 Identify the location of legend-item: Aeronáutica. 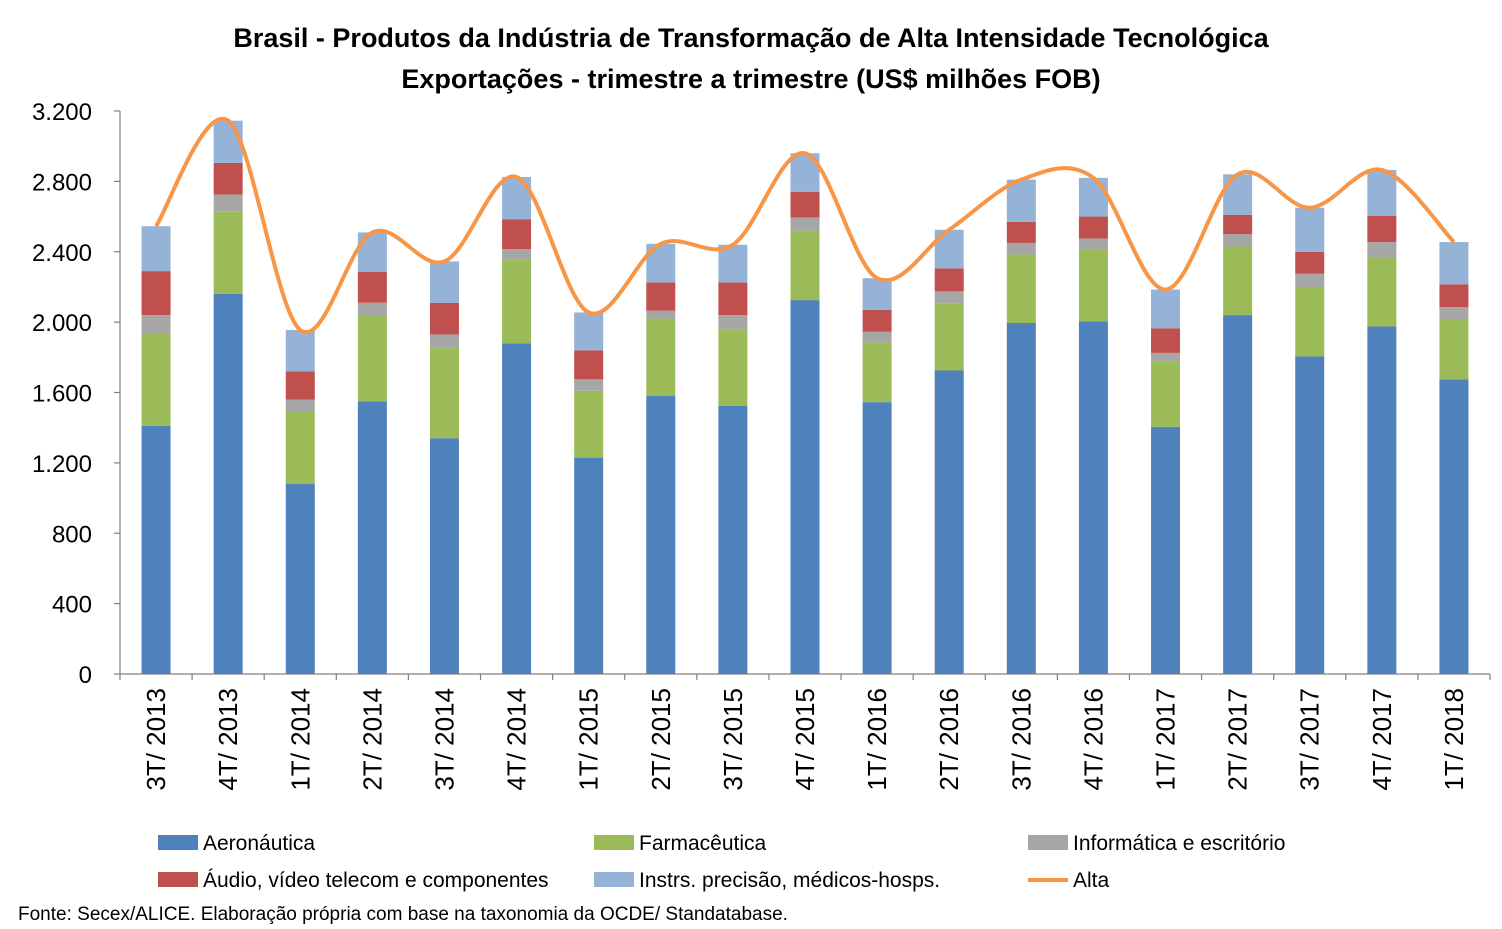
(236, 843).